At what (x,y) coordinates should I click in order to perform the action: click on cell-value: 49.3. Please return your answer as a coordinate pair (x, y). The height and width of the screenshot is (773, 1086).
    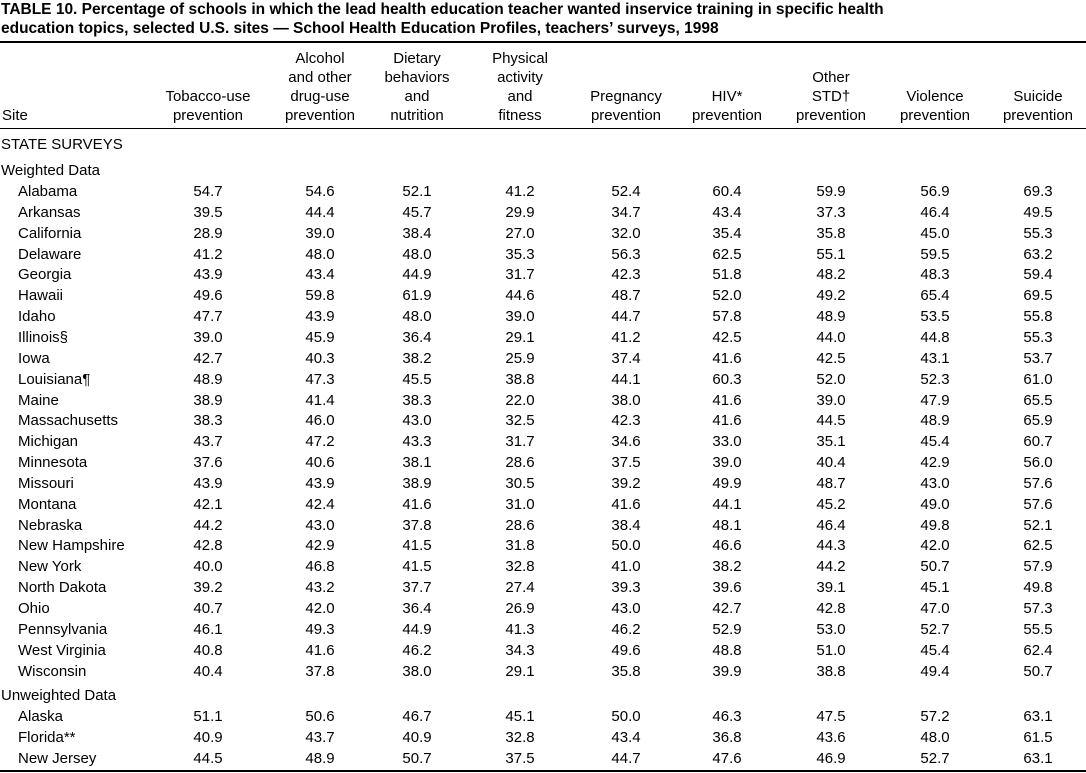
    Looking at the image, I should click on (320, 629).